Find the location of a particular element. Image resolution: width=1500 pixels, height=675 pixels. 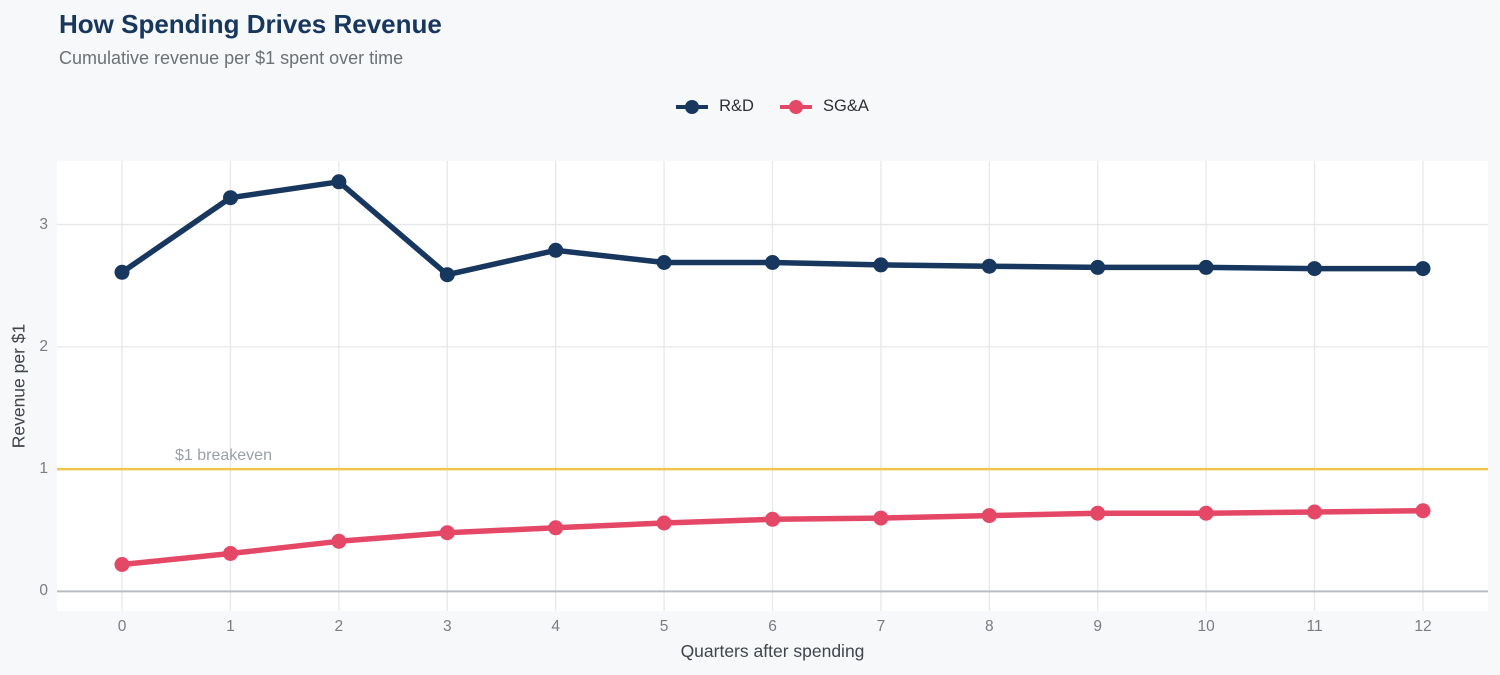

x-tick-label: 7 is located at coordinates (881, 626).